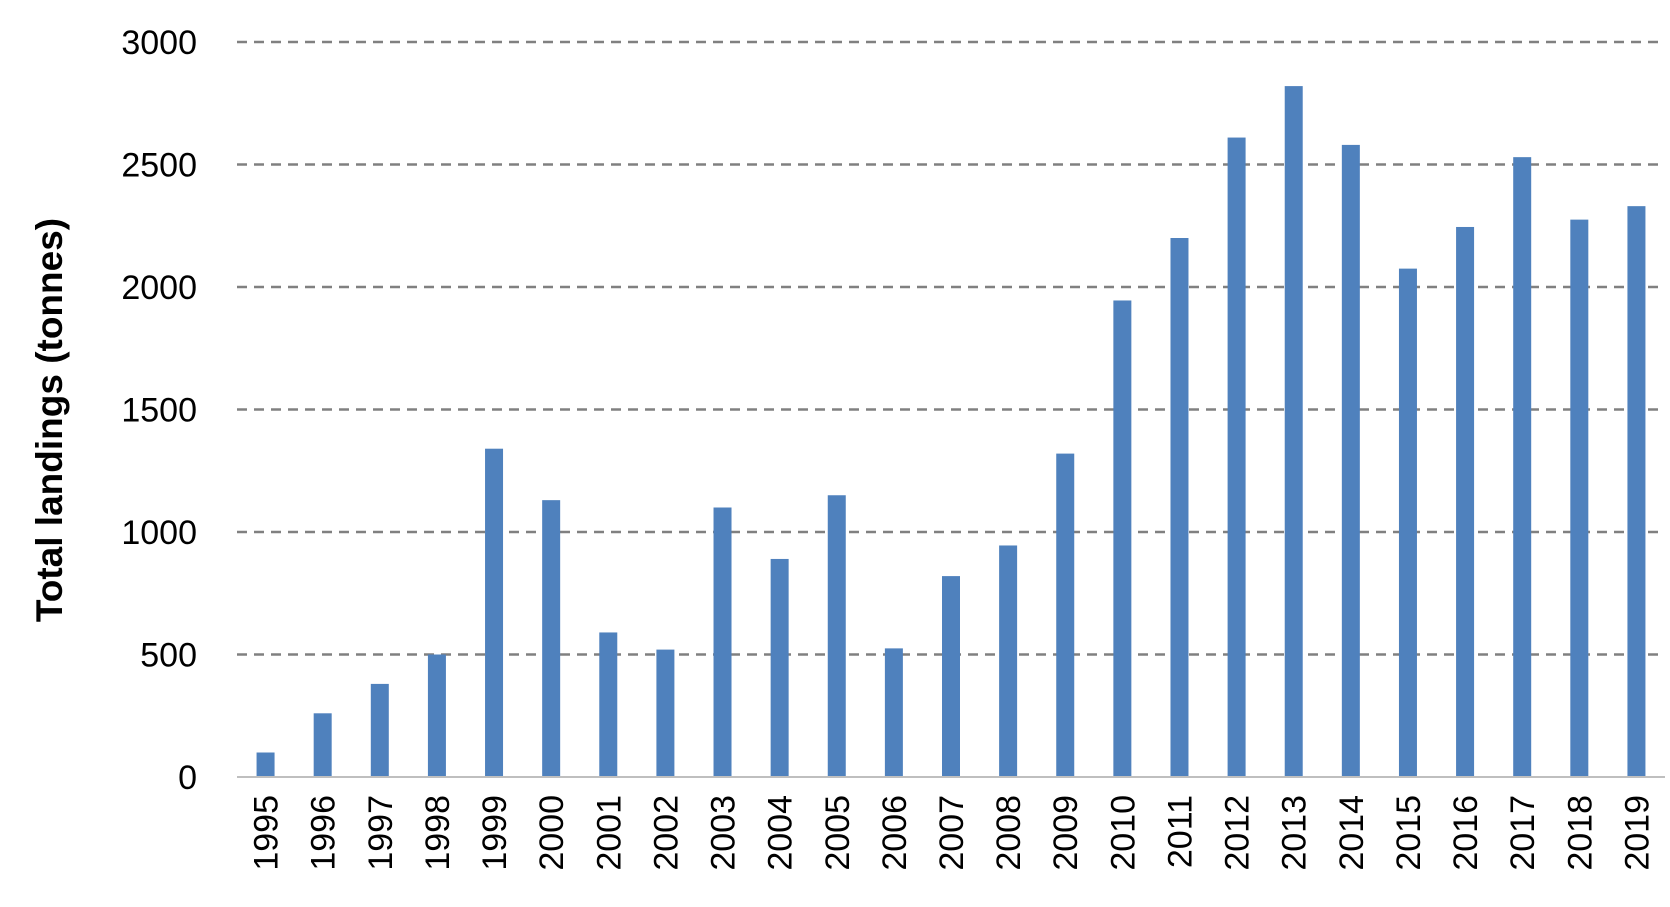 This screenshot has height=907, width=1670. Describe the element at coordinates (495, 833) in the screenshot. I see `x-tick-label: 1999` at that location.